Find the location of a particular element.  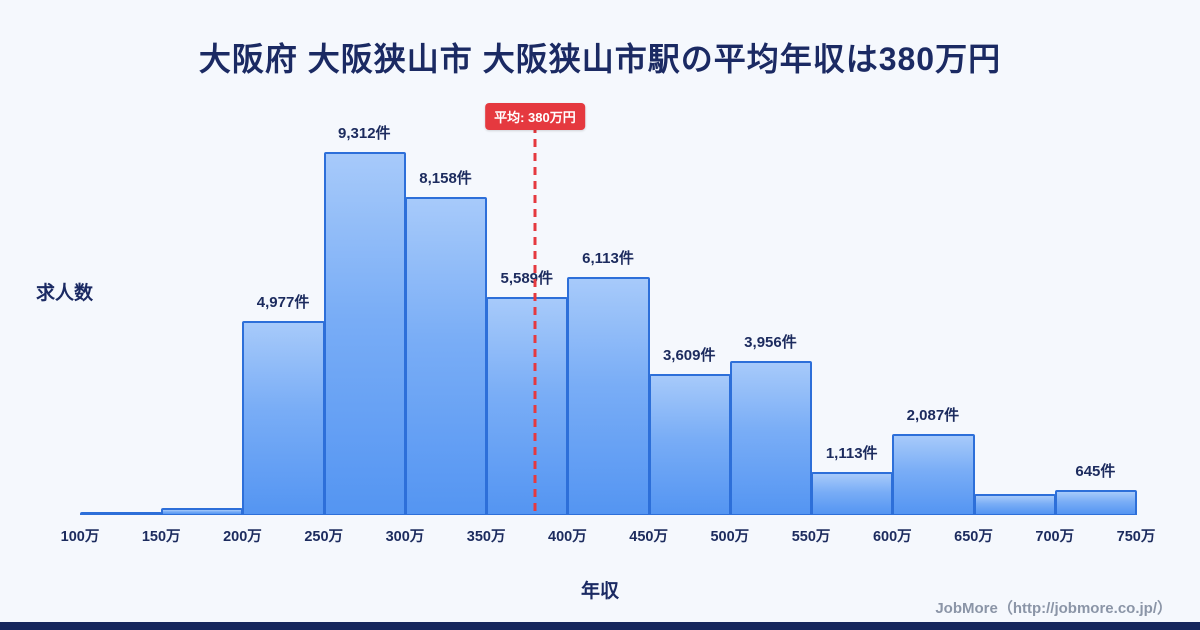

average-line is located at coordinates (535, 320).